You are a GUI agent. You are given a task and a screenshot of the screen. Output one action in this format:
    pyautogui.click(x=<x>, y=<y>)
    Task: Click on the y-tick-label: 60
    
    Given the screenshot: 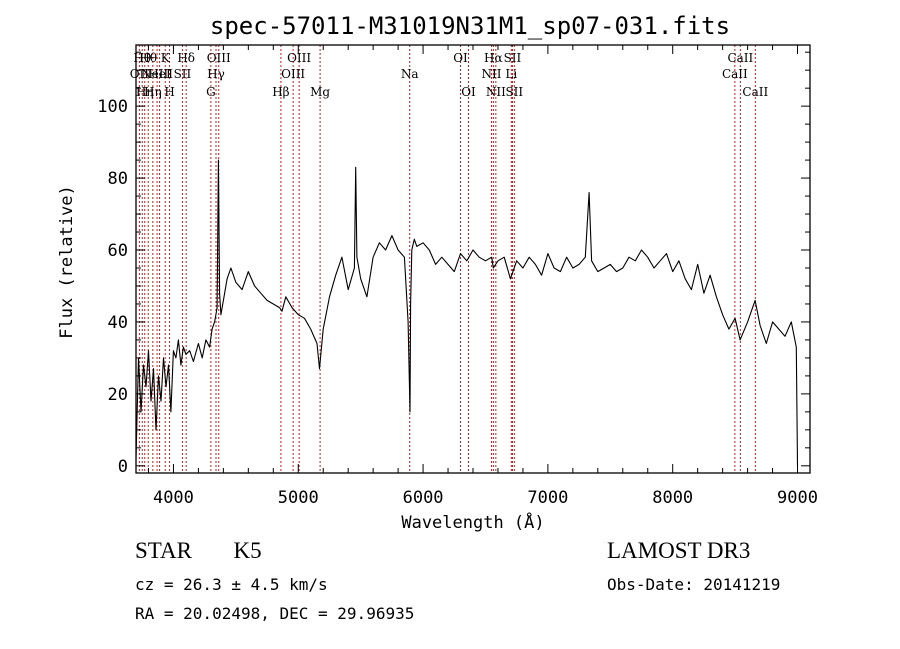 What is the action you would take?
    pyautogui.click(x=118, y=251)
    